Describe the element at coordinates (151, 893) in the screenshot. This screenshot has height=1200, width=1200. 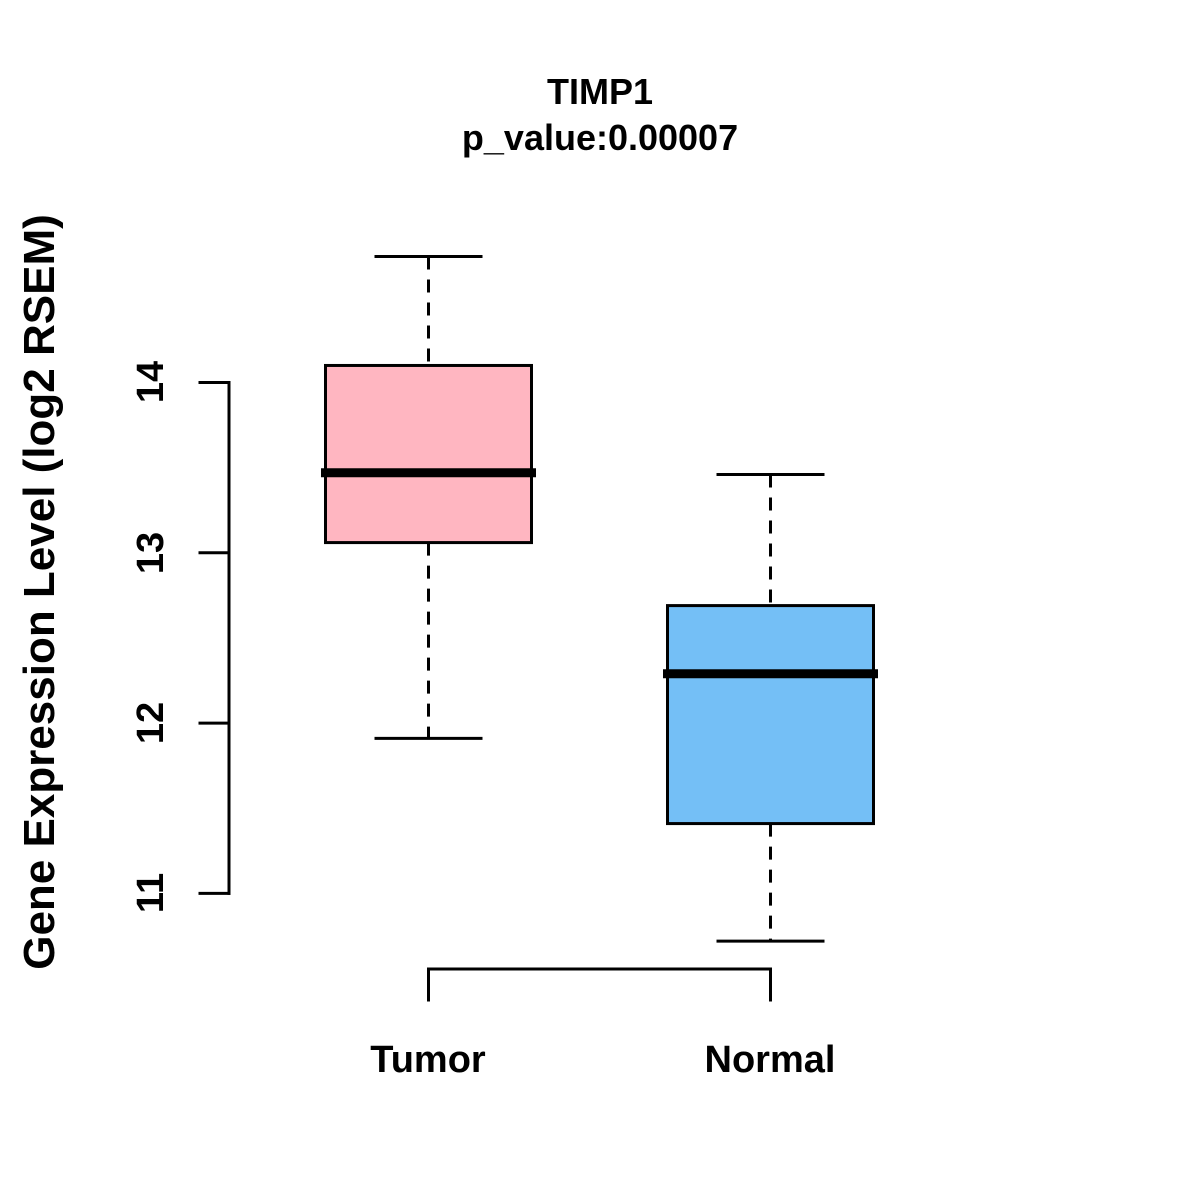
I see `y-tick-label-11: 11` at that location.